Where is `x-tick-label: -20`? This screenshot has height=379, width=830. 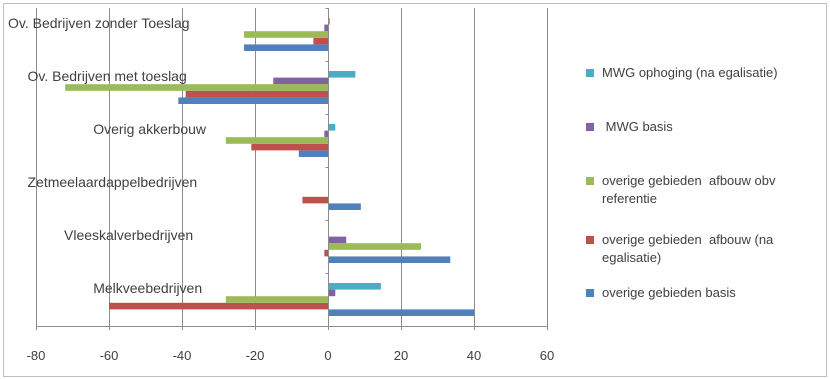
x-tick-label: -20 is located at coordinates (255, 355).